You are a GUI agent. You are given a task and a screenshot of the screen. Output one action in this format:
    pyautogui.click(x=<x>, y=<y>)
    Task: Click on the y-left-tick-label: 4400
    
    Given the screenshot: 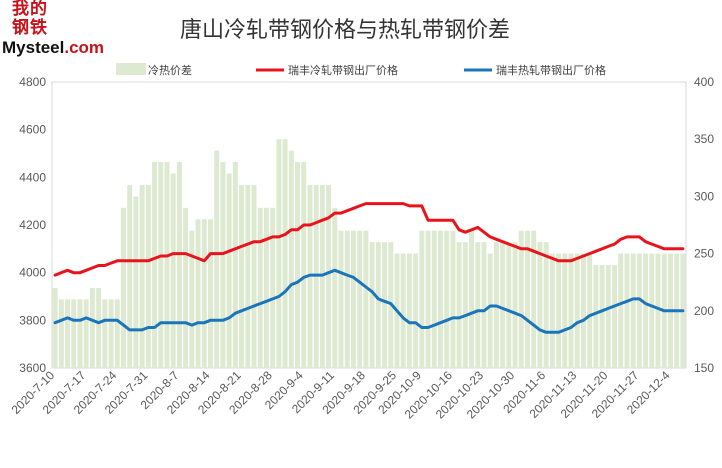 What is the action you would take?
    pyautogui.click(x=32, y=177)
    